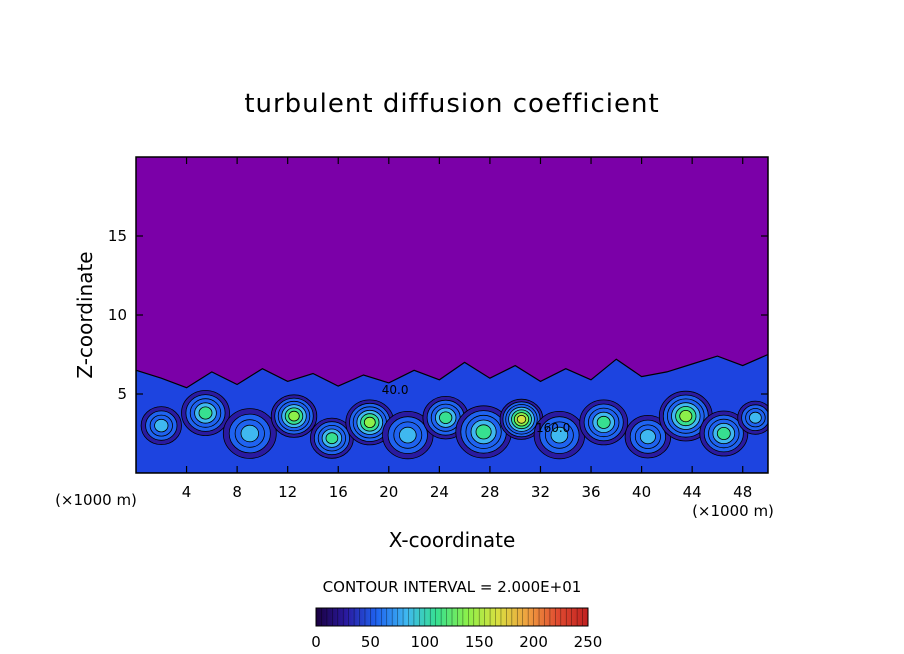 This screenshot has height=654, width=904. Describe the element at coordinates (588, 642) in the screenshot. I see `colorbar-tick-label: 250` at that location.